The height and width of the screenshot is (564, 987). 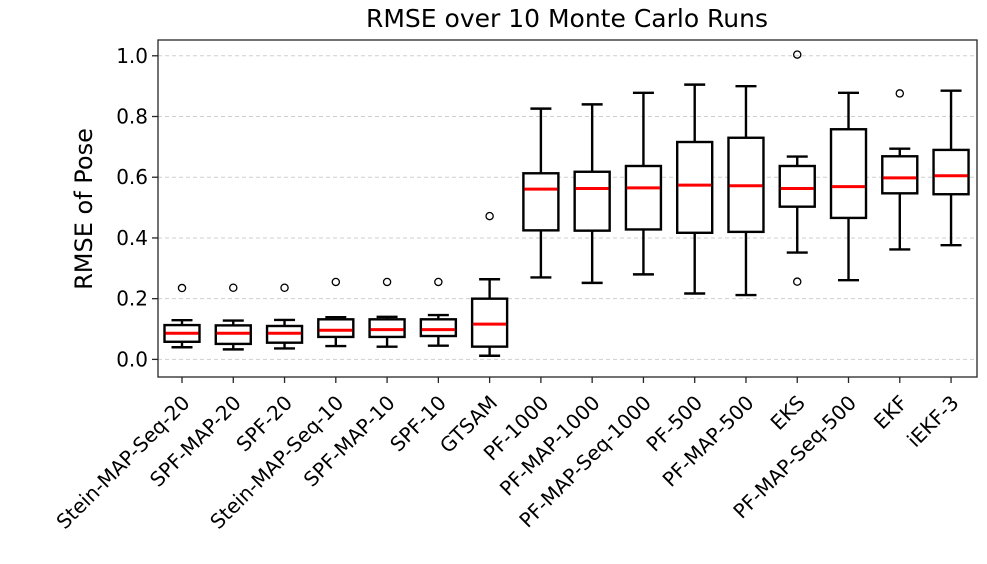 I want to click on y-tick-label: 0.2, so click(x=132, y=299).